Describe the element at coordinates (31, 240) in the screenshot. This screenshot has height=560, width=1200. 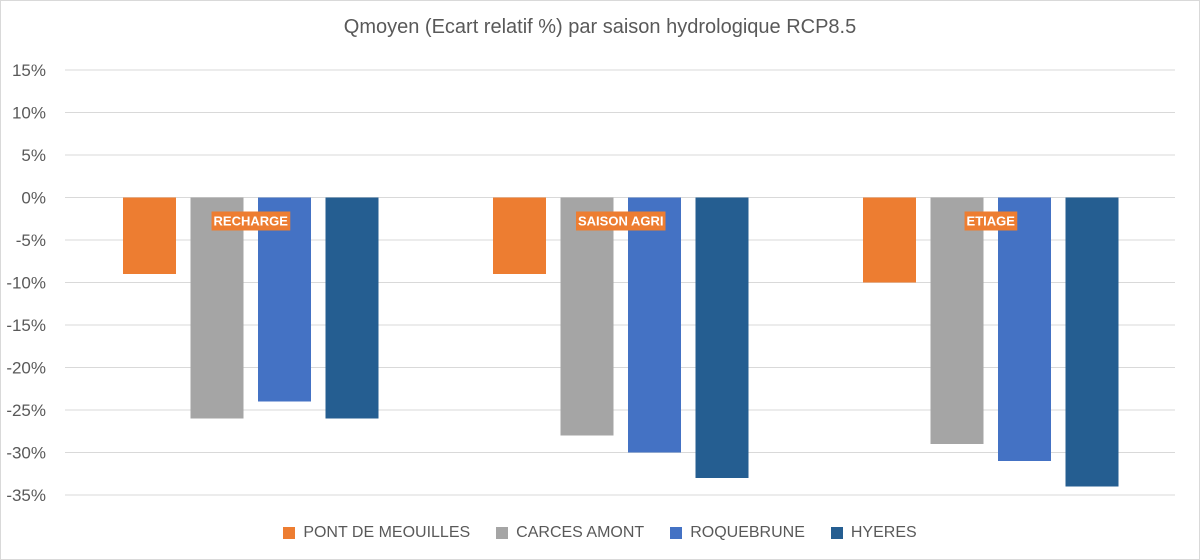
I see `y-tick-label: -5%` at that location.